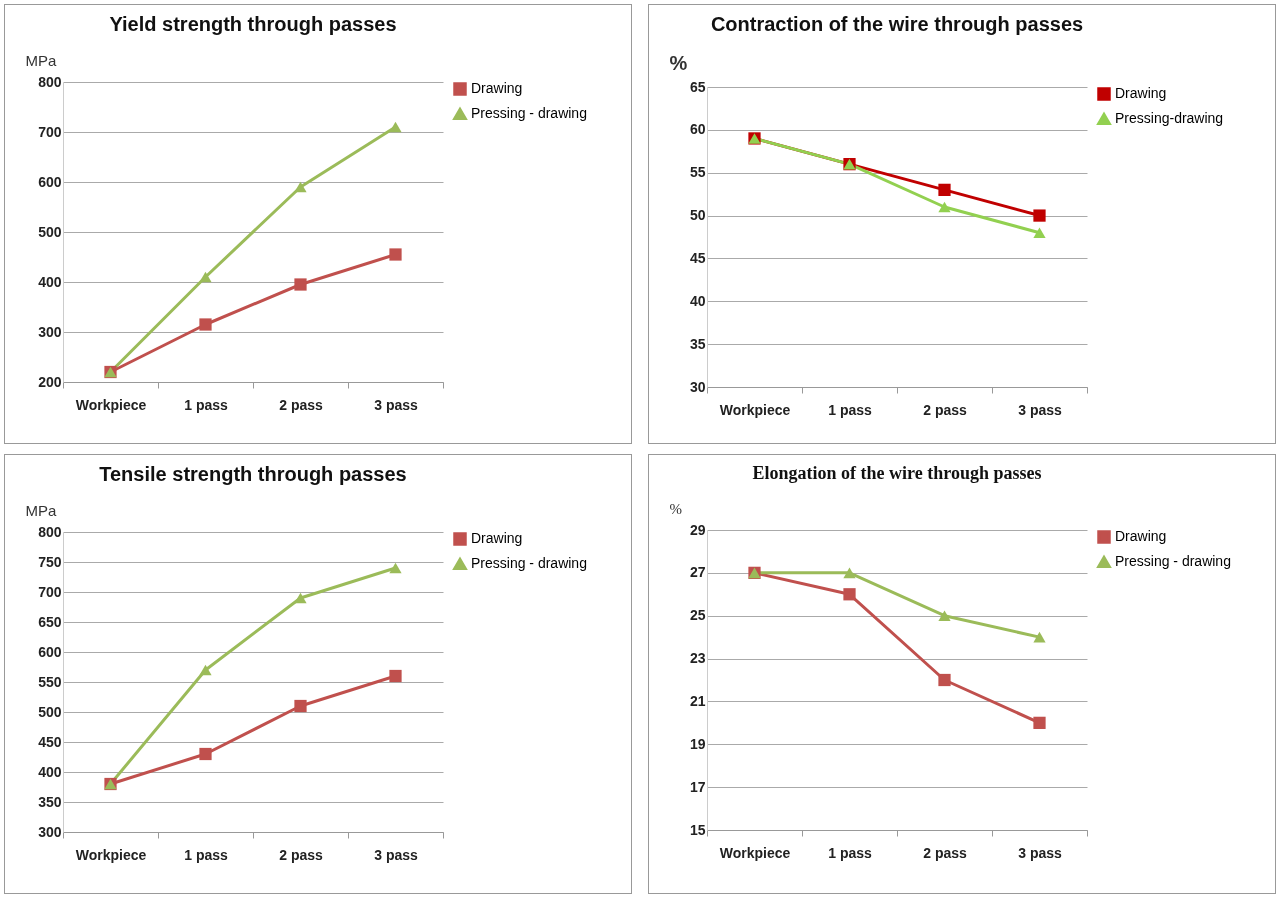 This screenshot has width=1284, height=905. I want to click on y-tick-label: 35, so click(697, 343).